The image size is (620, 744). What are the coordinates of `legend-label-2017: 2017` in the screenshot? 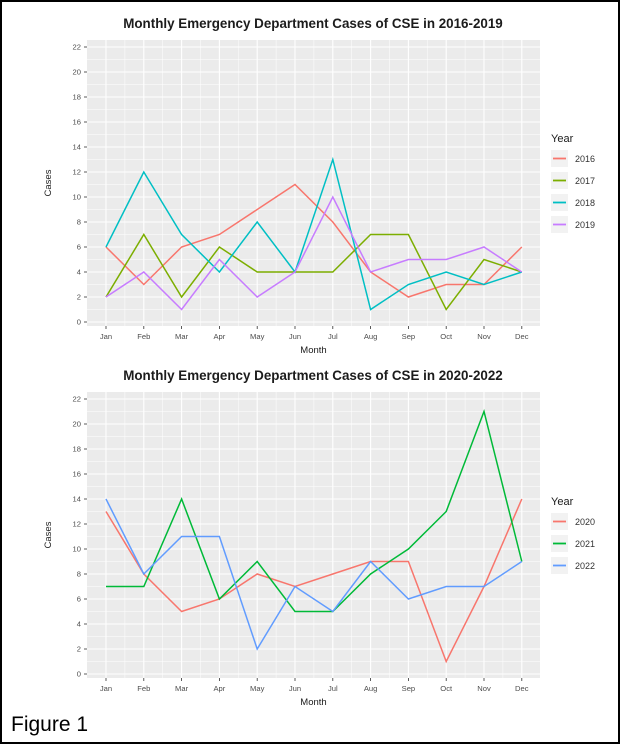 It's located at (585, 181).